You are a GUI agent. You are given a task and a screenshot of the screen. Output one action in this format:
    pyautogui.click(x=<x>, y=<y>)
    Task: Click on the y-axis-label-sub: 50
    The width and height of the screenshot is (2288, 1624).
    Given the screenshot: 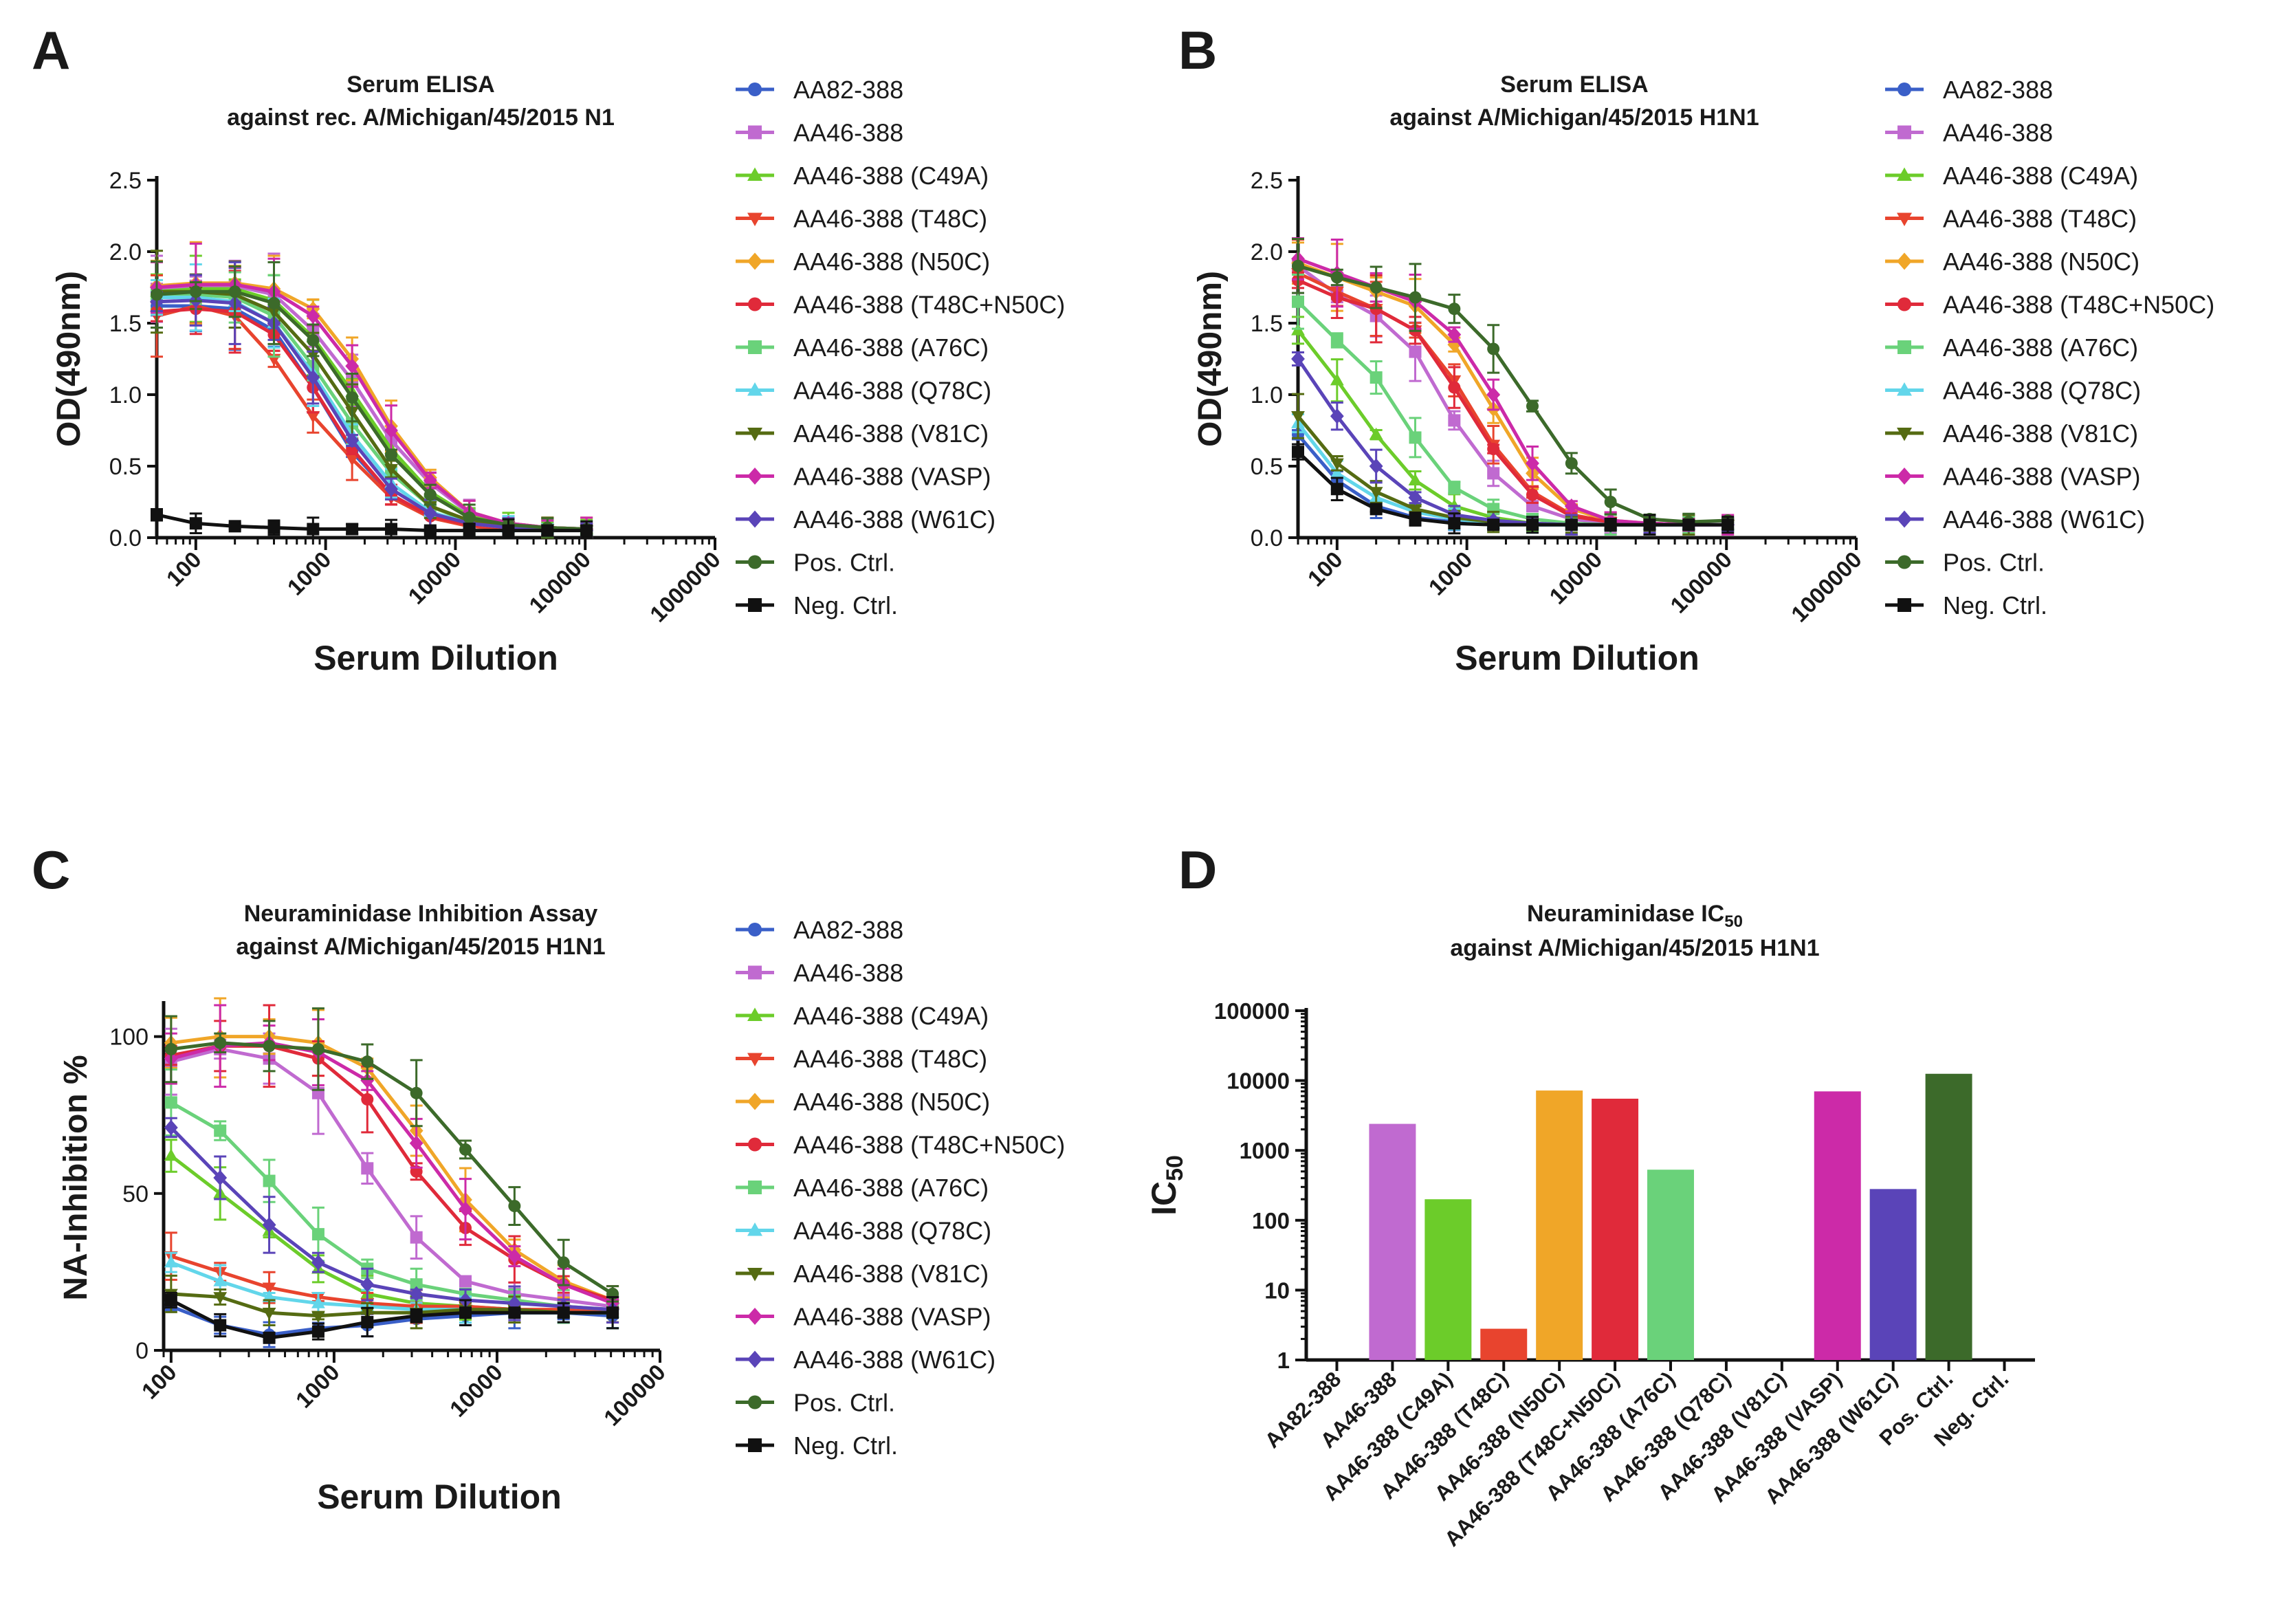 What is the action you would take?
    pyautogui.click(x=1175, y=1168)
    